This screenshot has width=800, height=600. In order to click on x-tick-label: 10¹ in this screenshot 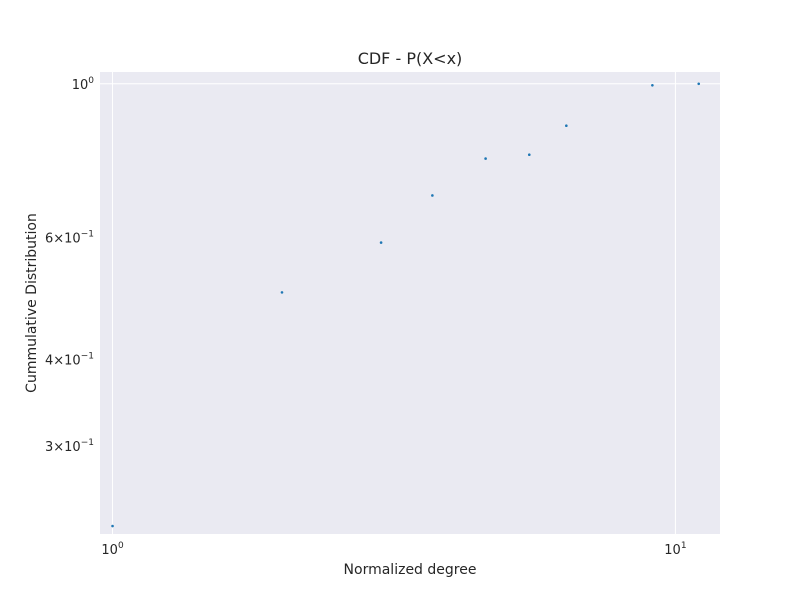, I will do `click(675, 549)`.